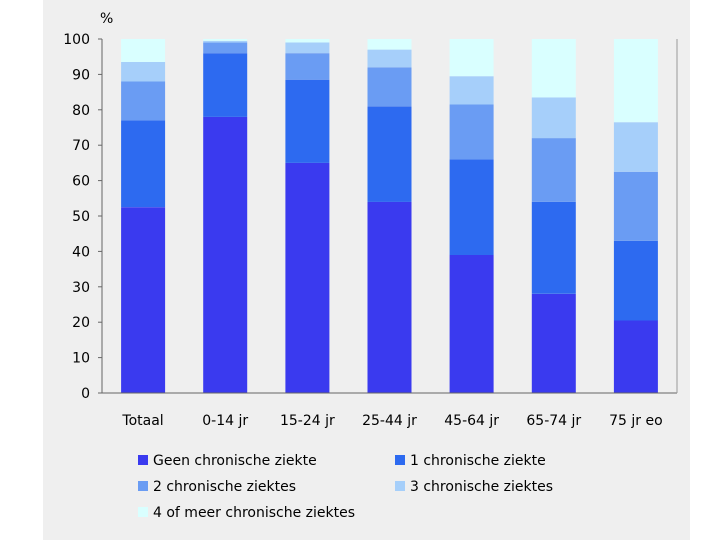  Describe the element at coordinates (143, 50) in the screenshot. I see `bar-segment-Totaal-s4` at that location.